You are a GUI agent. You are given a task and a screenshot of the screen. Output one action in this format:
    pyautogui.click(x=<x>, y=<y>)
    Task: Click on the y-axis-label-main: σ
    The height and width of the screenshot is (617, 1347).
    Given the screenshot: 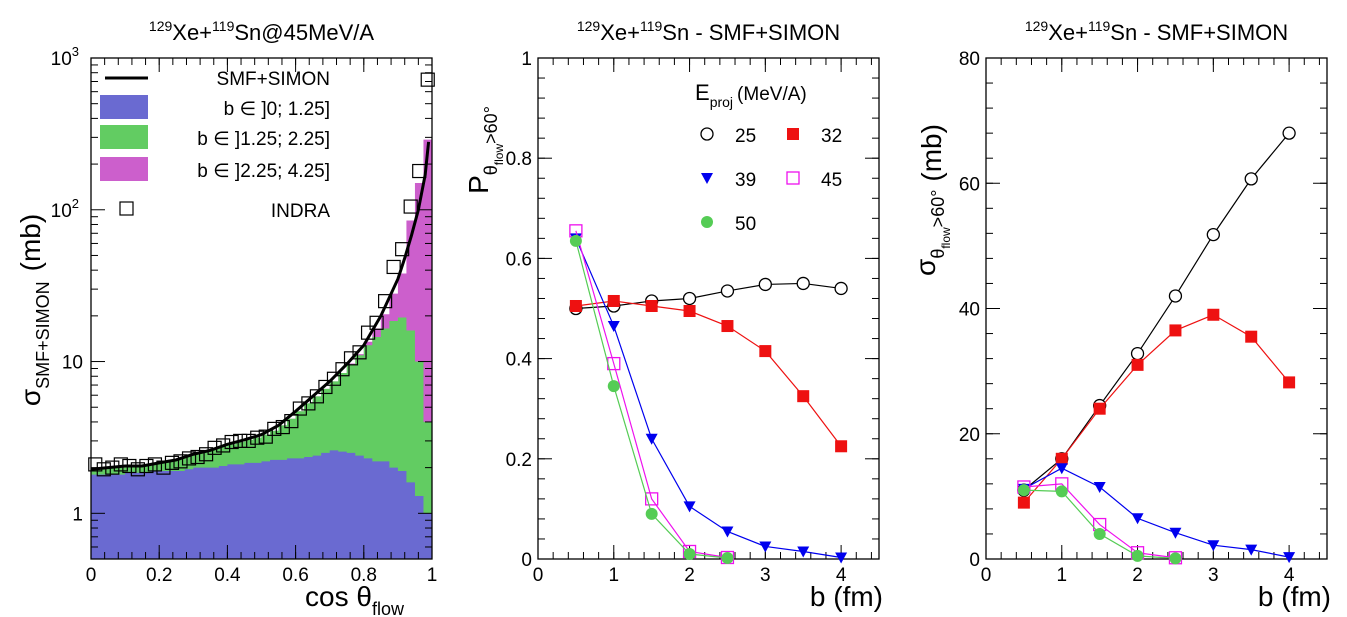 What is the action you would take?
    pyautogui.click(x=30, y=397)
    